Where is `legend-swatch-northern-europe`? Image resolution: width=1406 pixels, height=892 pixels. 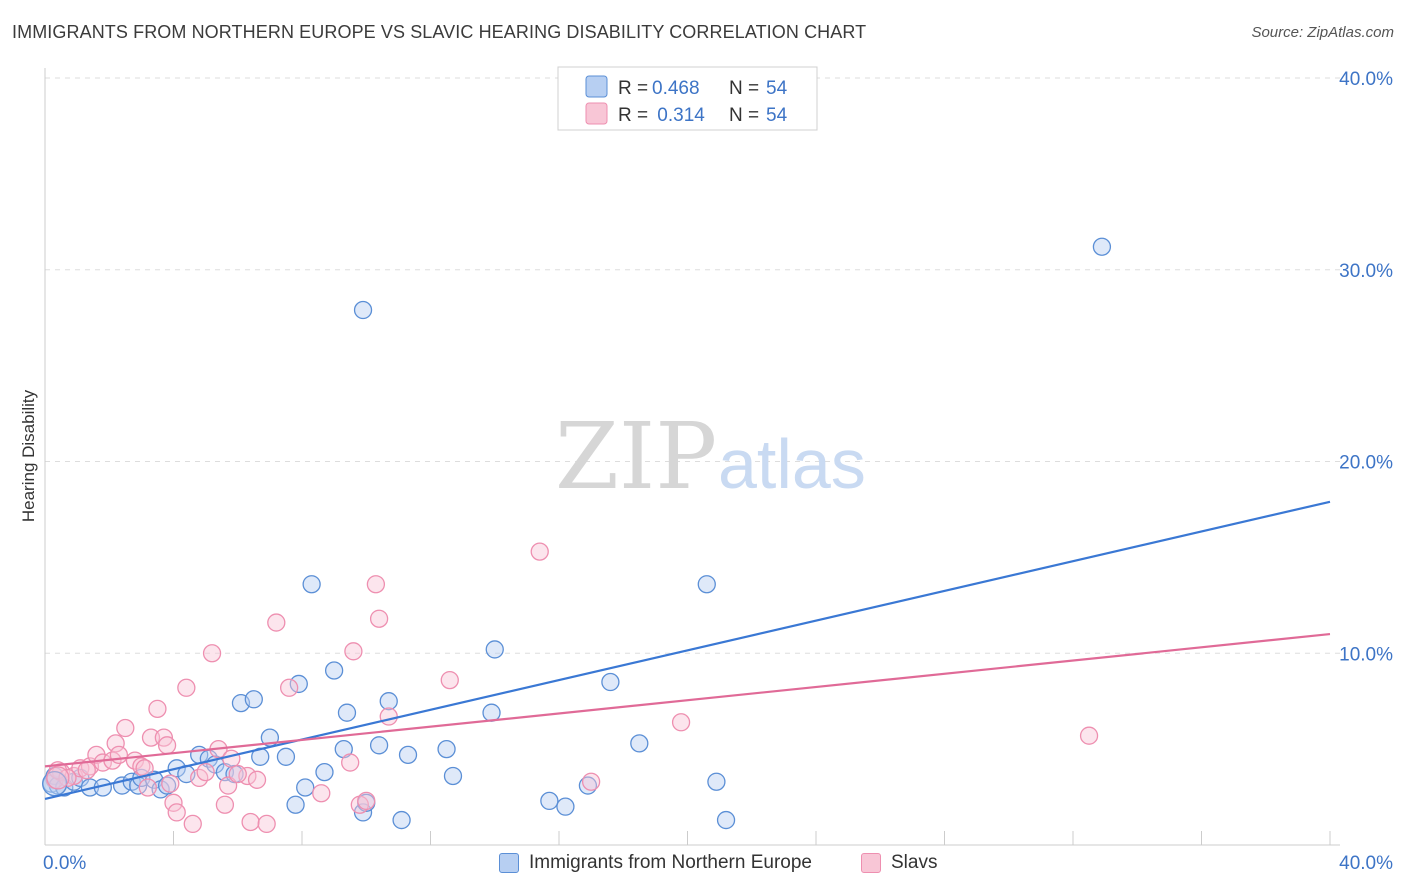 legend-swatch-northern-europe is located at coordinates (509, 863).